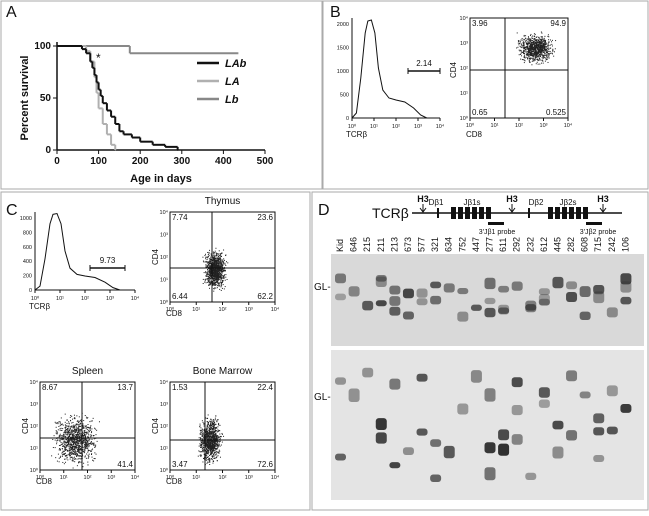 This screenshot has height=516, width=649. What do you see at coordinates (567, 202) in the screenshot?
I see `segment-label: Jβ2s` at bounding box center [567, 202].